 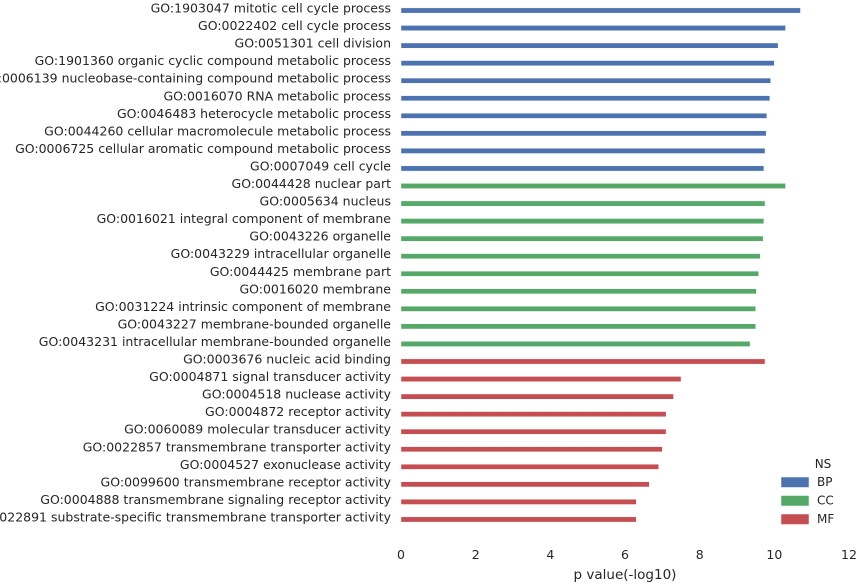 What do you see at coordinates (795, 519) in the screenshot?
I see `legend-swatch-mf` at bounding box center [795, 519].